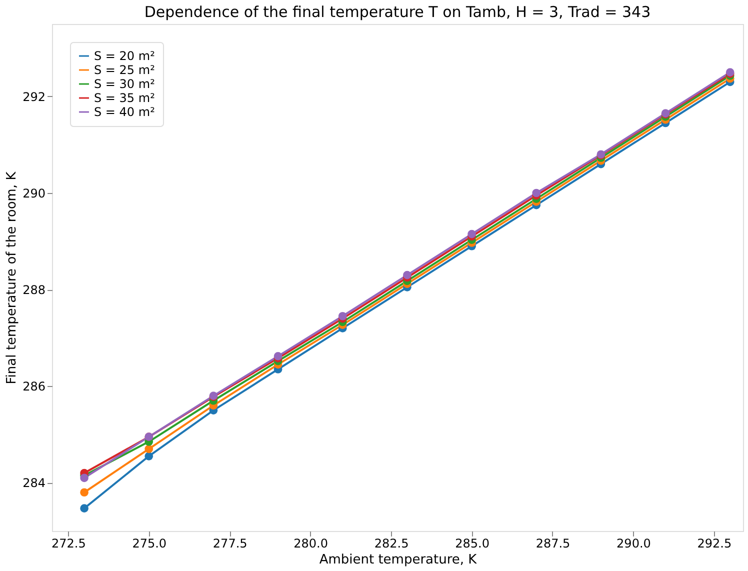 The width and height of the screenshot is (748, 571). I want to click on x-tick-label: 277.5, so click(230, 543).